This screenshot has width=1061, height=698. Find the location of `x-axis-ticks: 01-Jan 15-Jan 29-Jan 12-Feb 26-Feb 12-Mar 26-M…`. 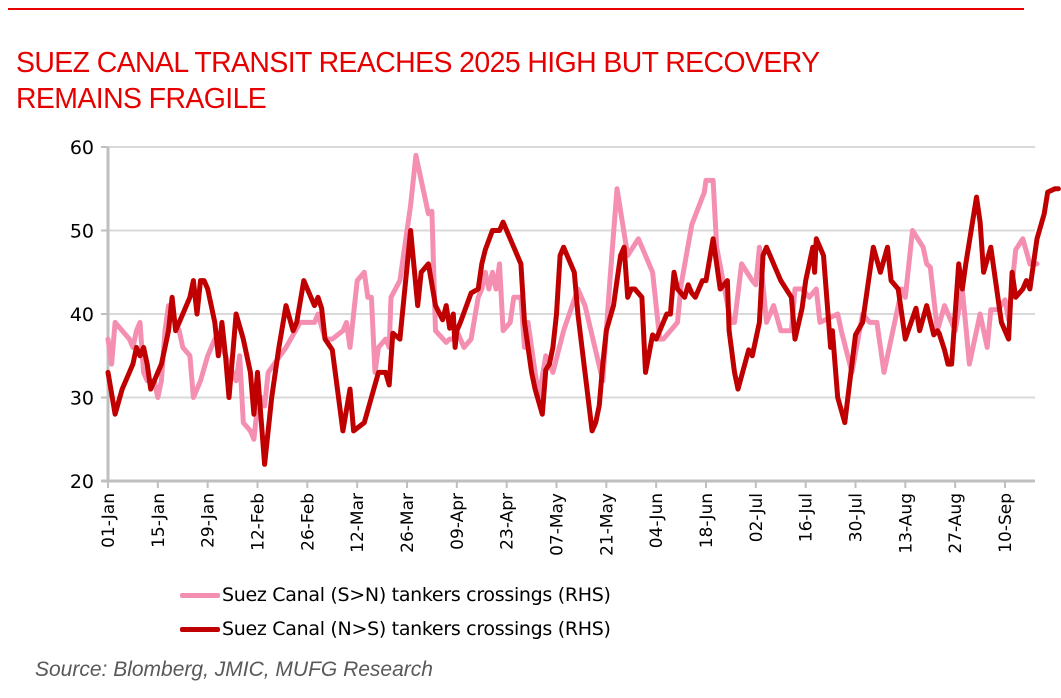

x-axis-ticks: 01-Jan 15-Jan 29-Jan 12-Feb 26-Feb 12-Mar 26-M… is located at coordinates (557, 524).